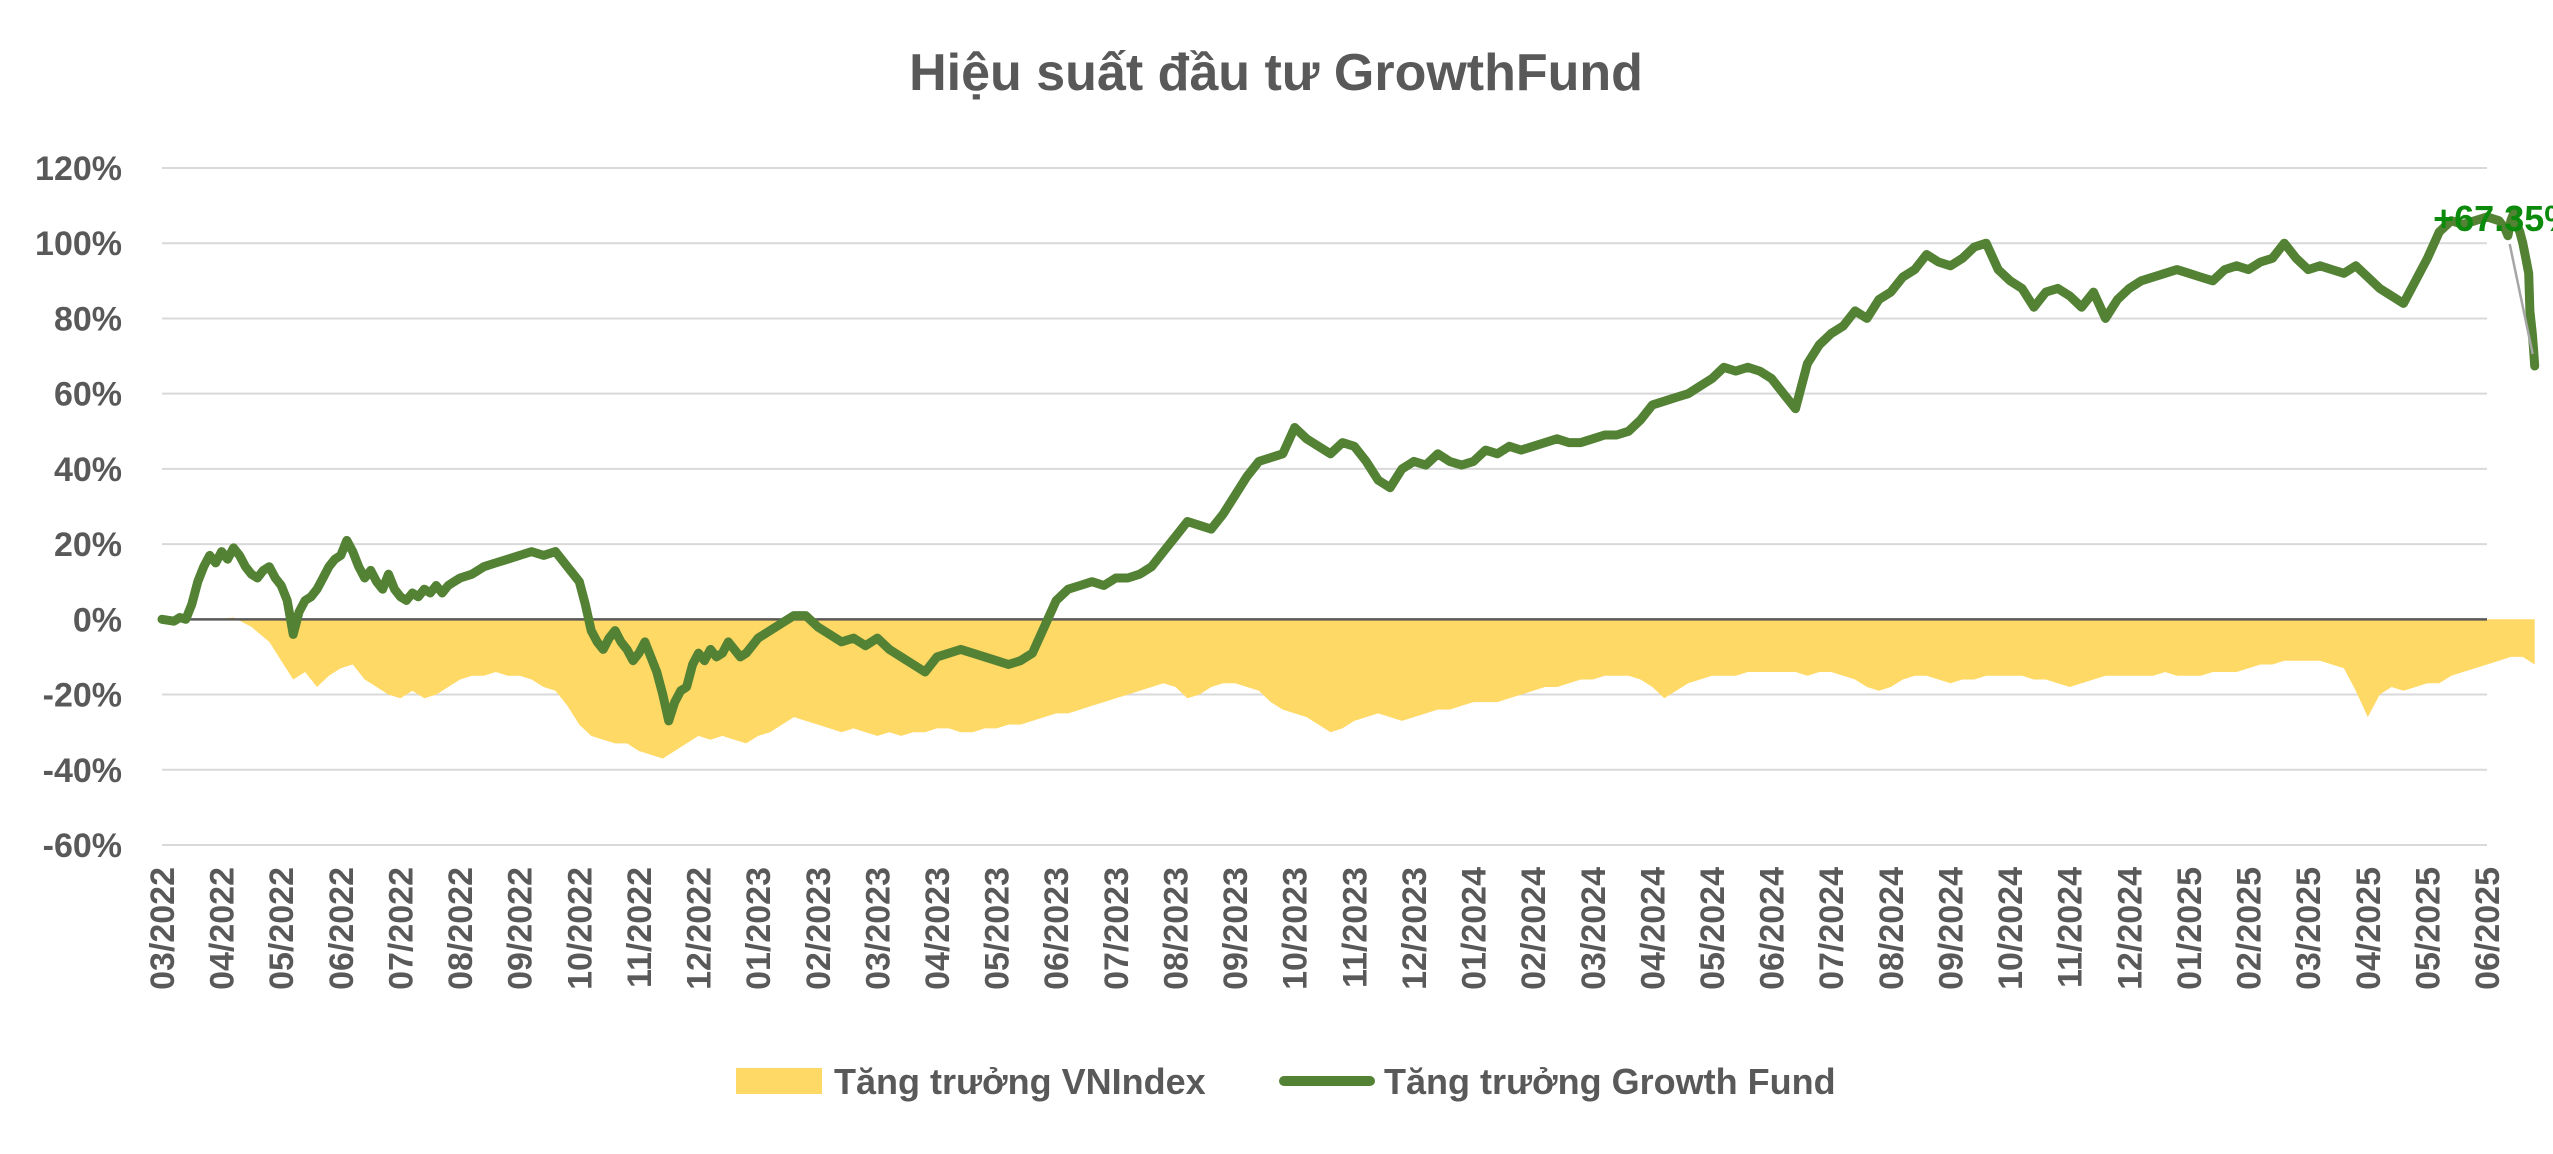 This screenshot has height=1154, width=2553. I want to click on x-tick-label: 04/2025, so click(2369, 928).